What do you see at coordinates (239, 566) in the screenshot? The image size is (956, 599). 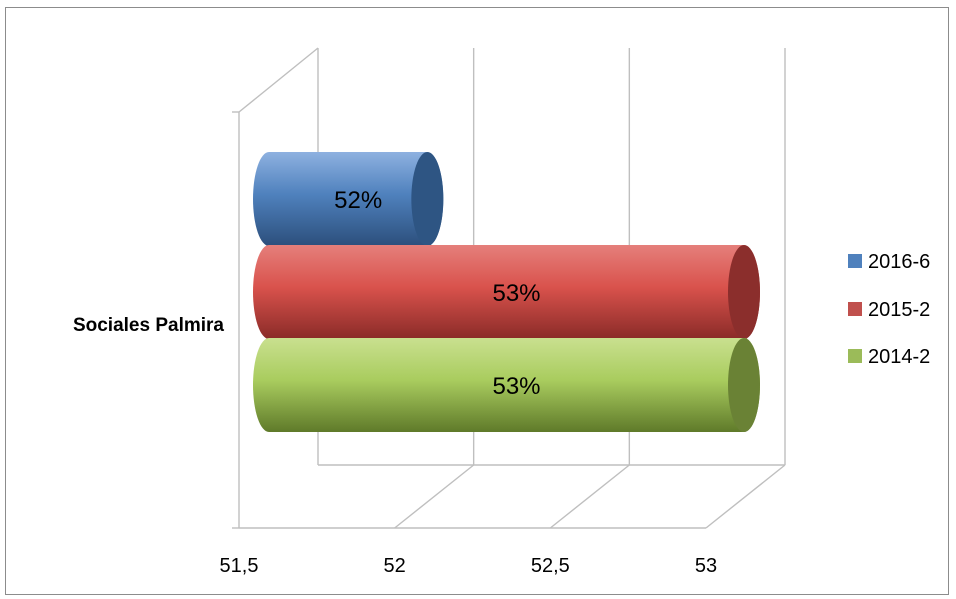 I see `x-tick-label: 51,5` at bounding box center [239, 566].